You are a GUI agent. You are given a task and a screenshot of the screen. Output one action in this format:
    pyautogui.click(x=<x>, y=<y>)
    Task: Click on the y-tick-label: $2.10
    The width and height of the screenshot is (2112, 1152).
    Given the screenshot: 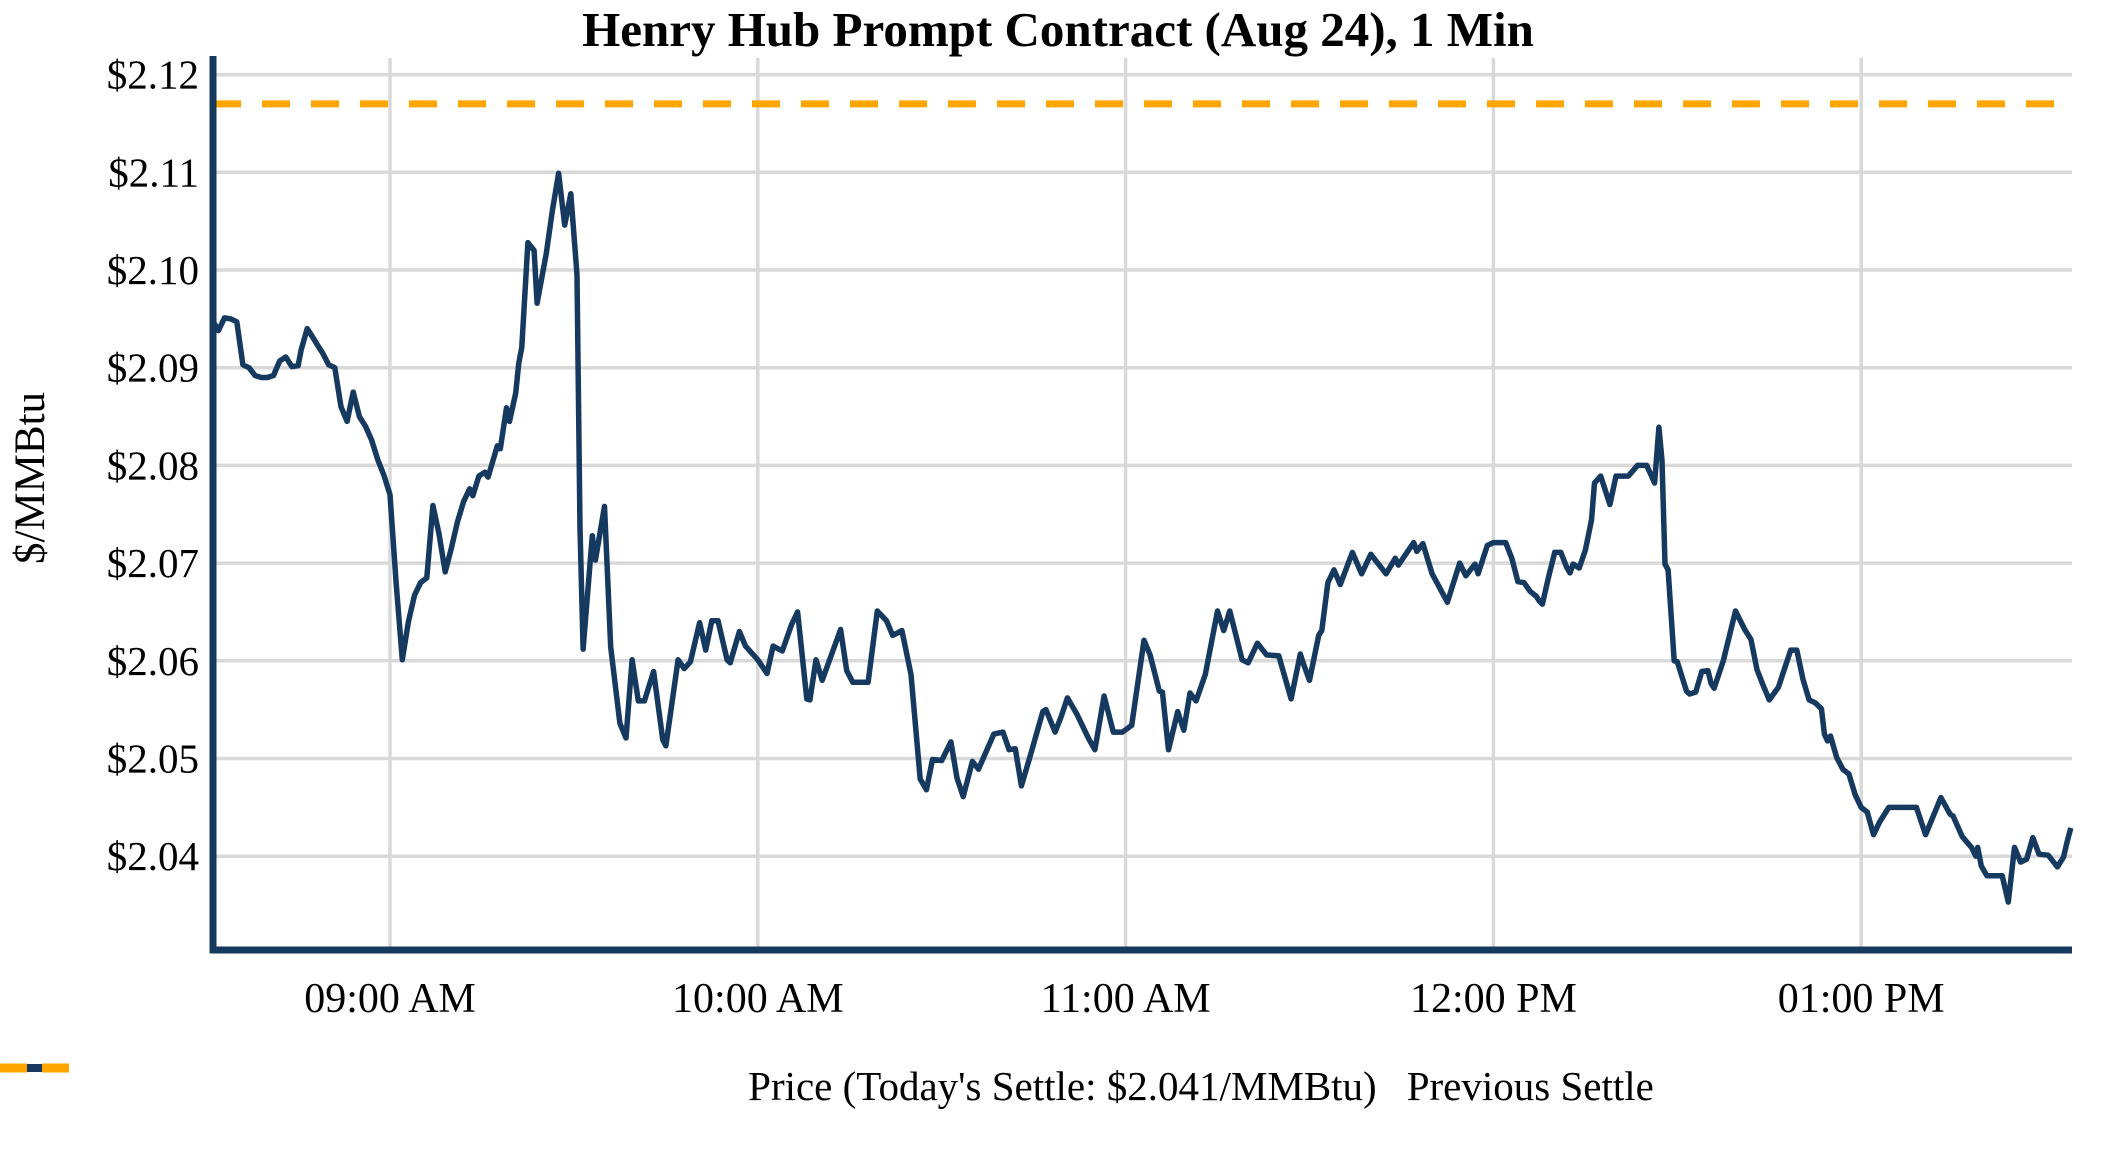 What is the action you would take?
    pyautogui.click(x=153, y=270)
    